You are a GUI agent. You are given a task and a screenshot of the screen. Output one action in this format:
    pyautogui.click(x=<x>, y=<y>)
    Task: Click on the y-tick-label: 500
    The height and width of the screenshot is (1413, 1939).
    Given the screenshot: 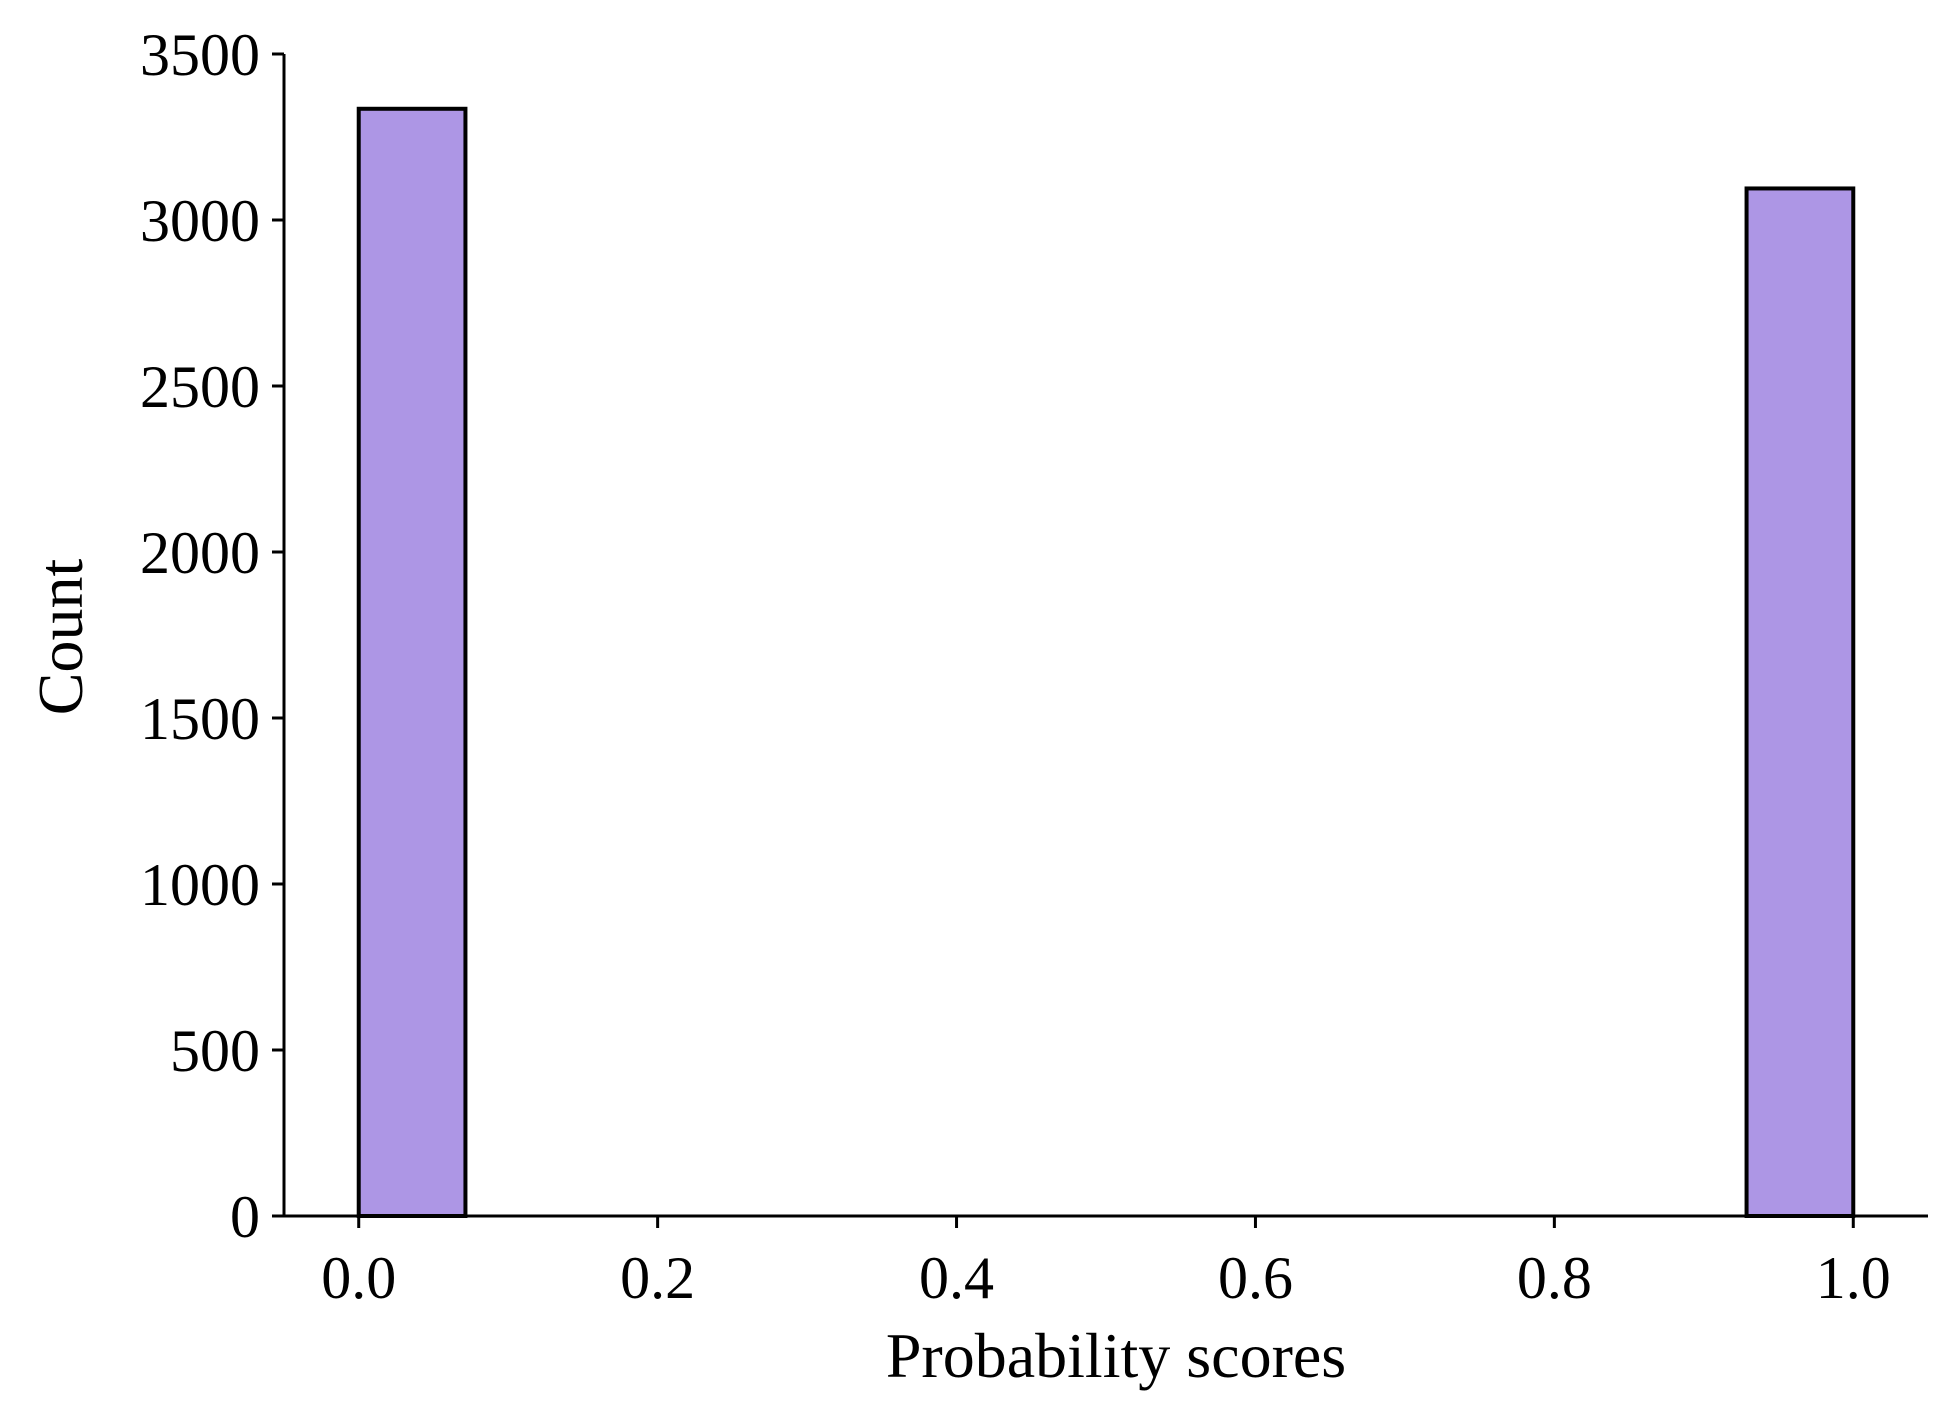 What is the action you would take?
    pyautogui.click(x=215, y=1051)
    